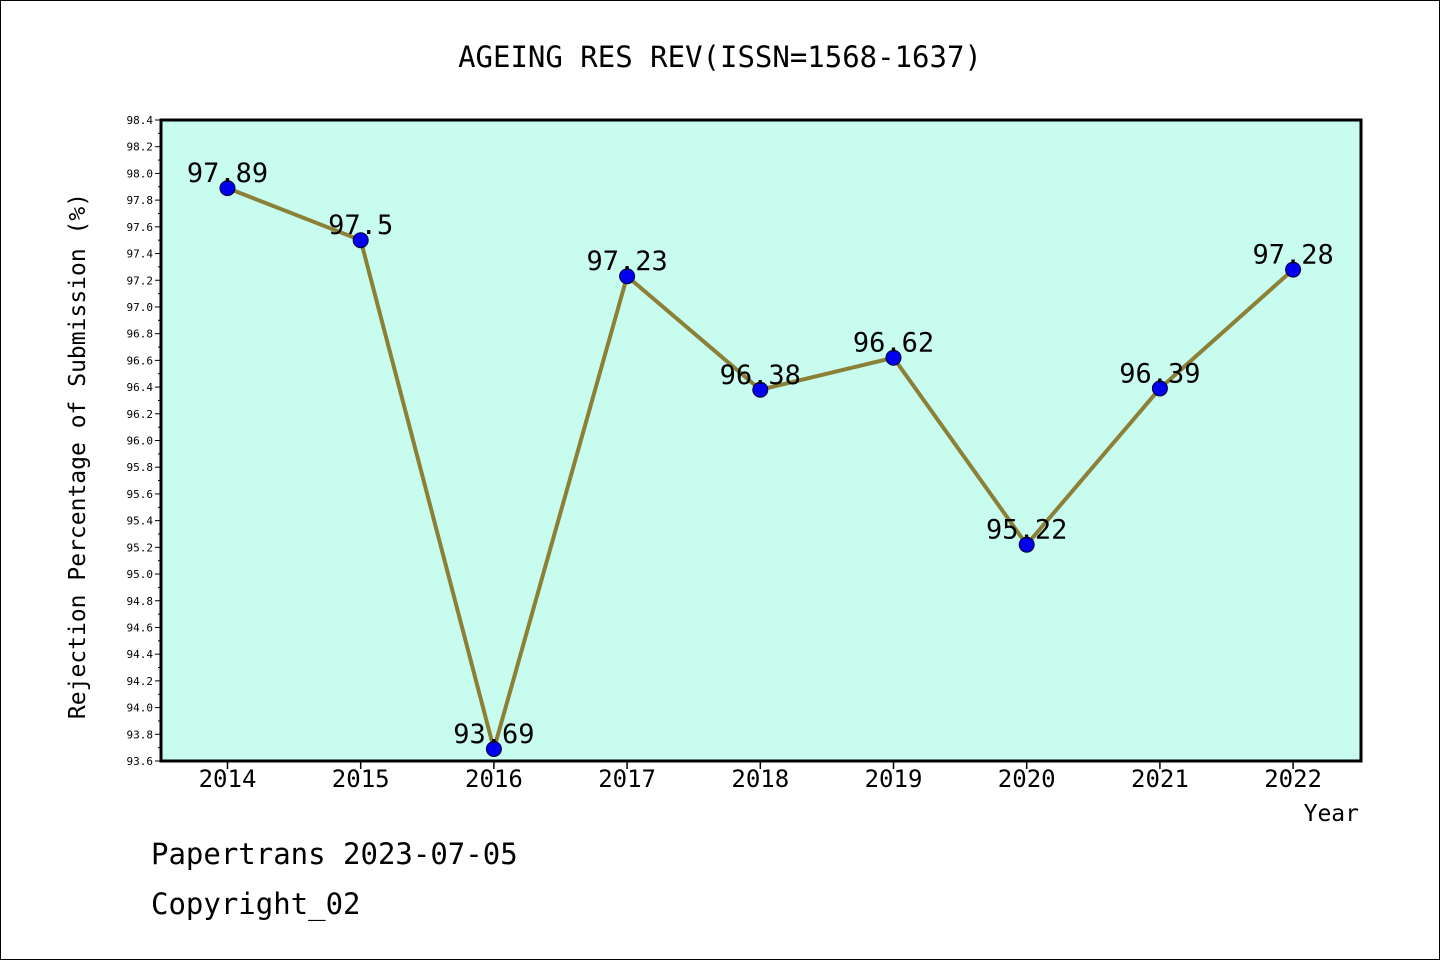 The height and width of the screenshot is (960, 1440). Describe the element at coordinates (140, 387) in the screenshot. I see `y-tick-label: 96.4` at that location.